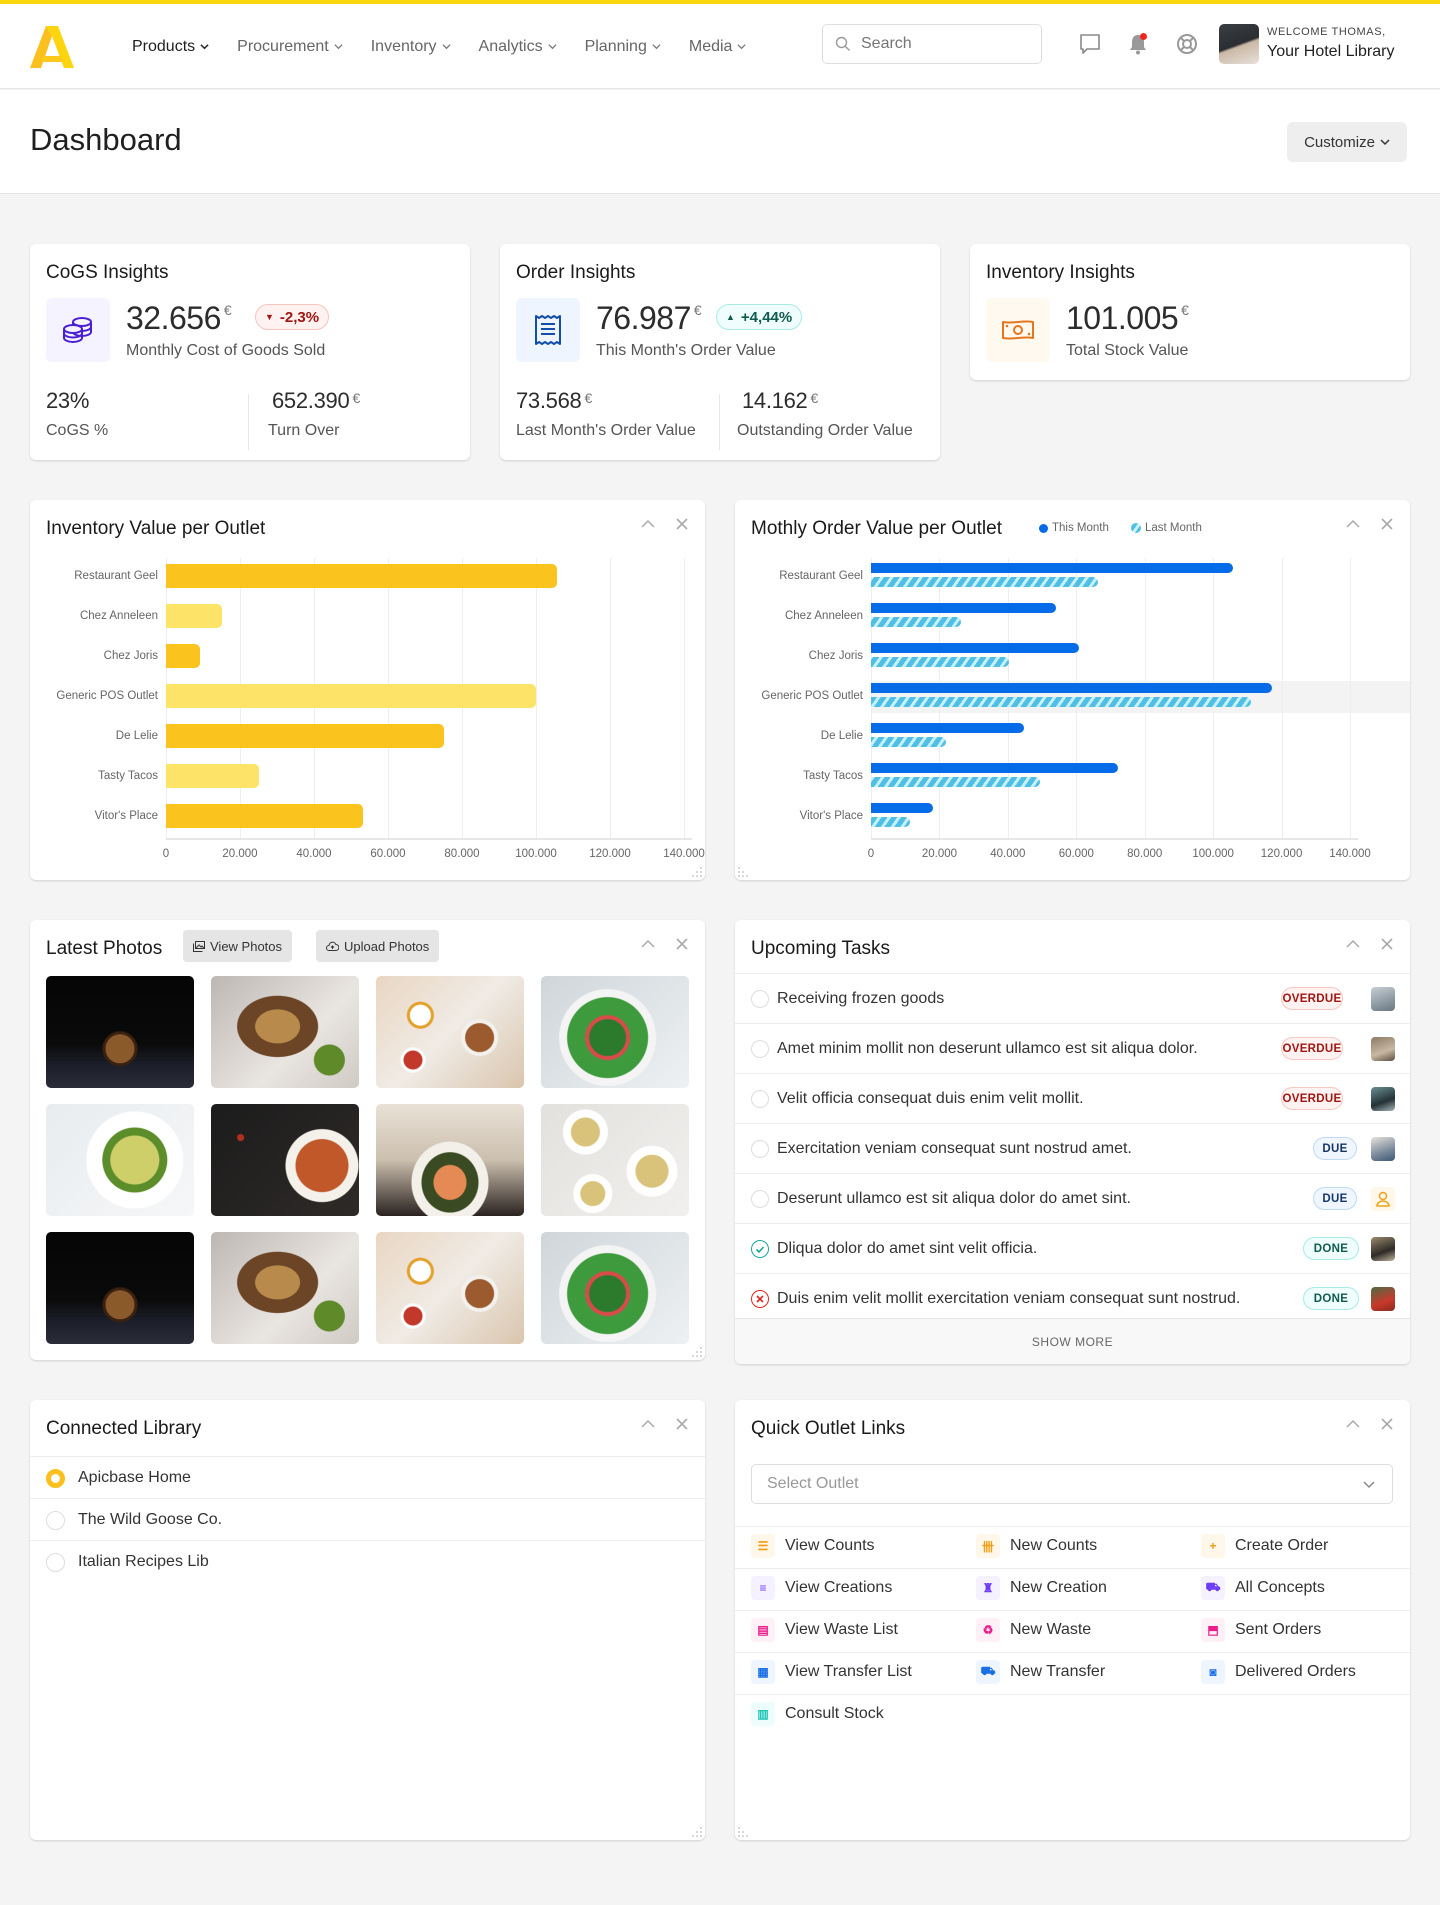  Describe the element at coordinates (238, 946) in the screenshot. I see `view-photos-button: View Photos` at that location.